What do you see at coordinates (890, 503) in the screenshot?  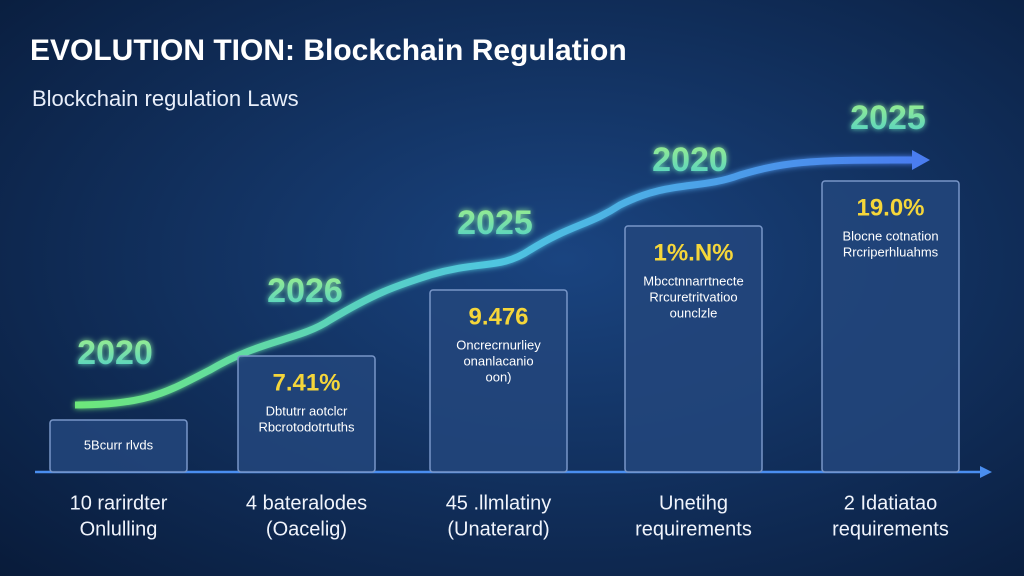 I see `step-label: 2 Idatiatao` at bounding box center [890, 503].